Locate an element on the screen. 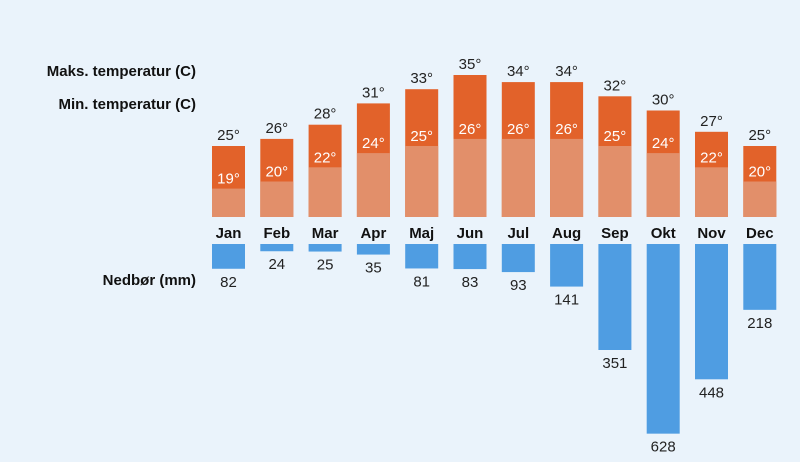  rain-bar-maj is located at coordinates (422, 256).